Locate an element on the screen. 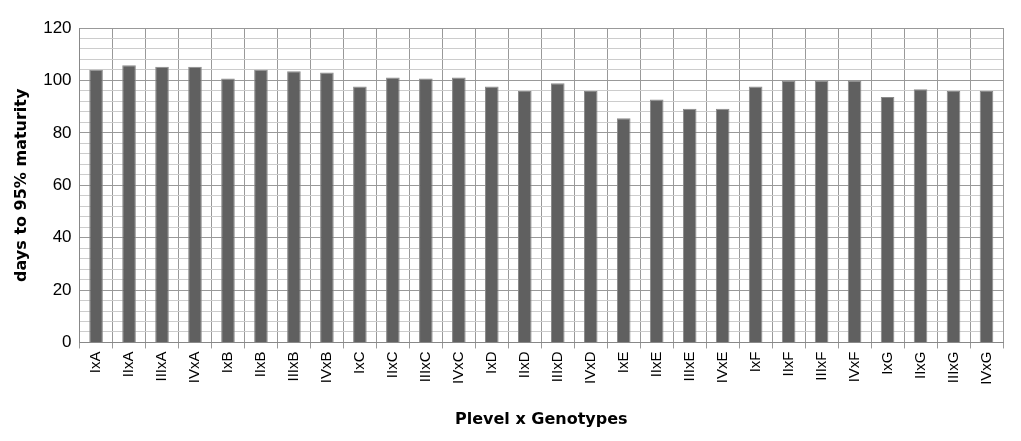  x-tick-label: IIIxG is located at coordinates (952, 367).